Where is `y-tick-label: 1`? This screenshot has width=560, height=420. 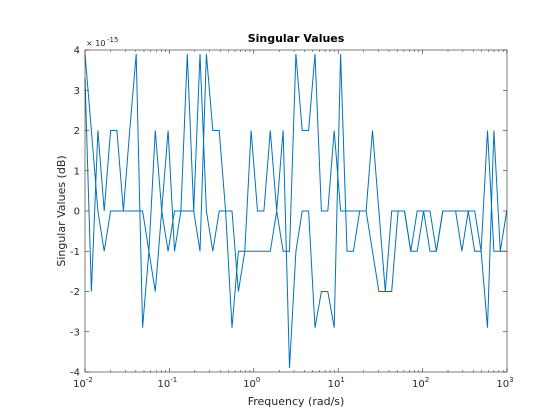
y-tick-label: 1 is located at coordinates (77, 171).